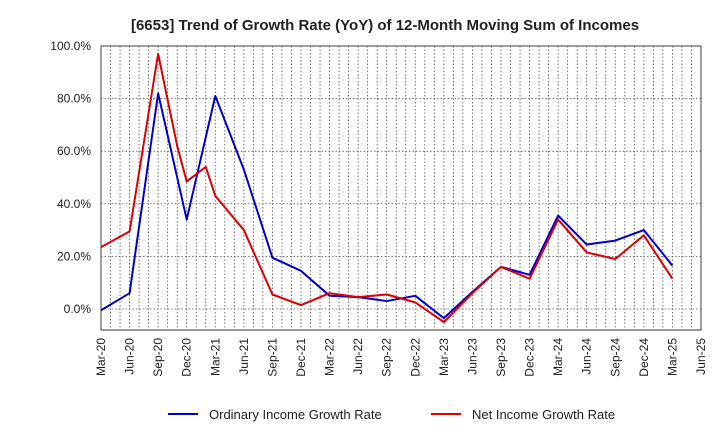 The image size is (720, 440). What do you see at coordinates (330, 357) in the screenshot?
I see `x-tick-label: Mar-22` at bounding box center [330, 357].